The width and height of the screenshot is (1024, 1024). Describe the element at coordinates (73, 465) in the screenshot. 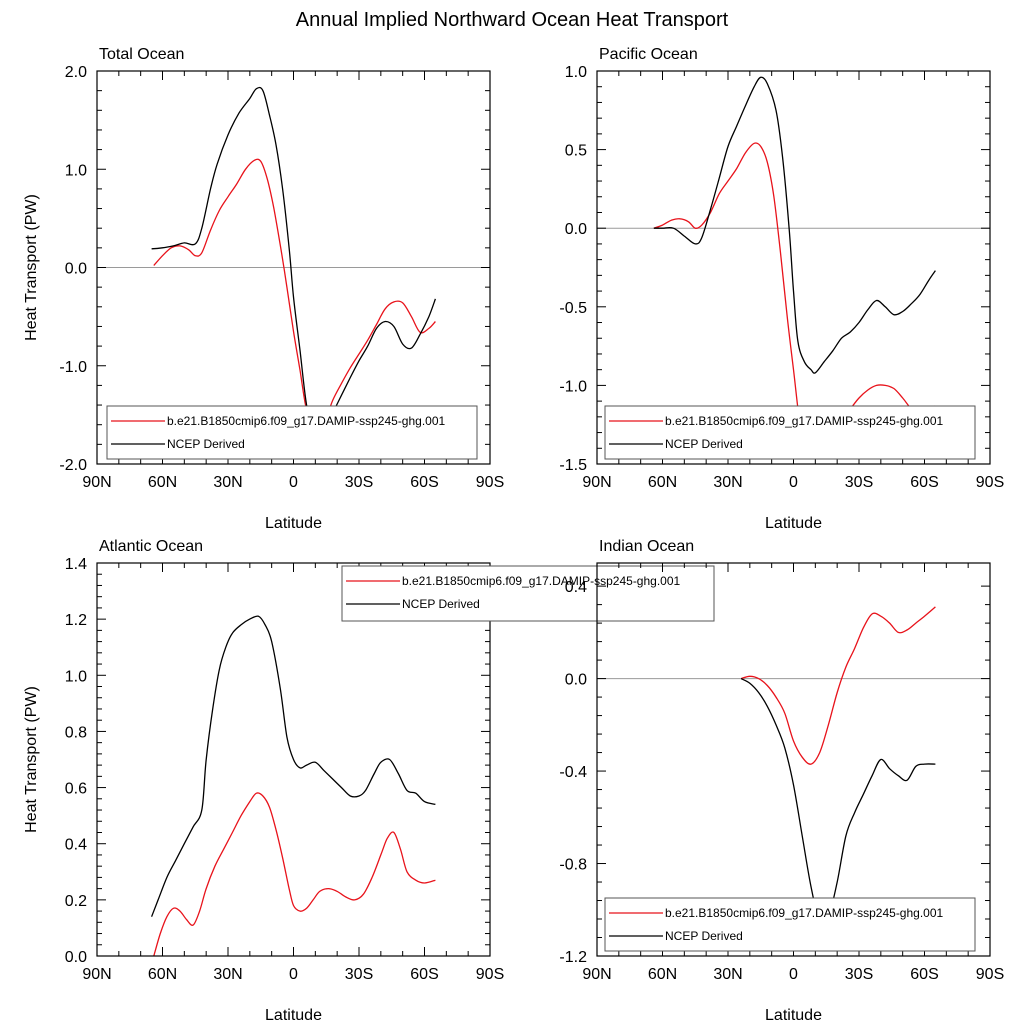

I see `y-tick-label: -2.0` at that location.